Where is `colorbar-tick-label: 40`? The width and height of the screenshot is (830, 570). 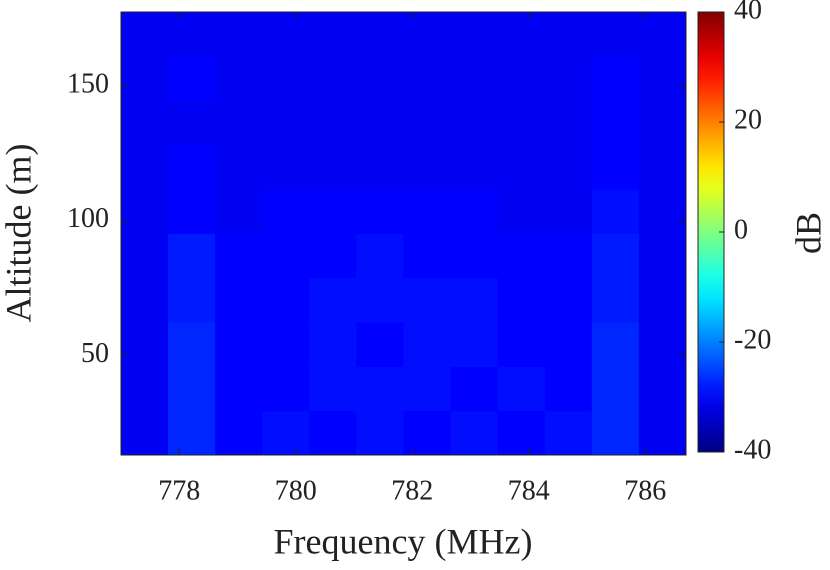 colorbar-tick-label: 40 is located at coordinates (748, 12).